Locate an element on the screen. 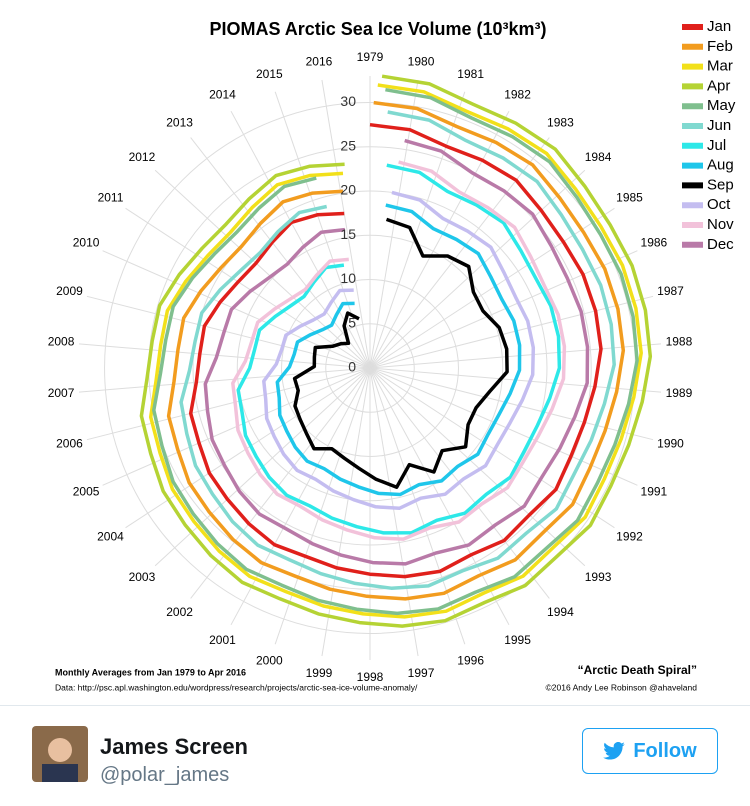 This screenshot has width=750, height=806. r-tick-label: 5 is located at coordinates (352, 322).